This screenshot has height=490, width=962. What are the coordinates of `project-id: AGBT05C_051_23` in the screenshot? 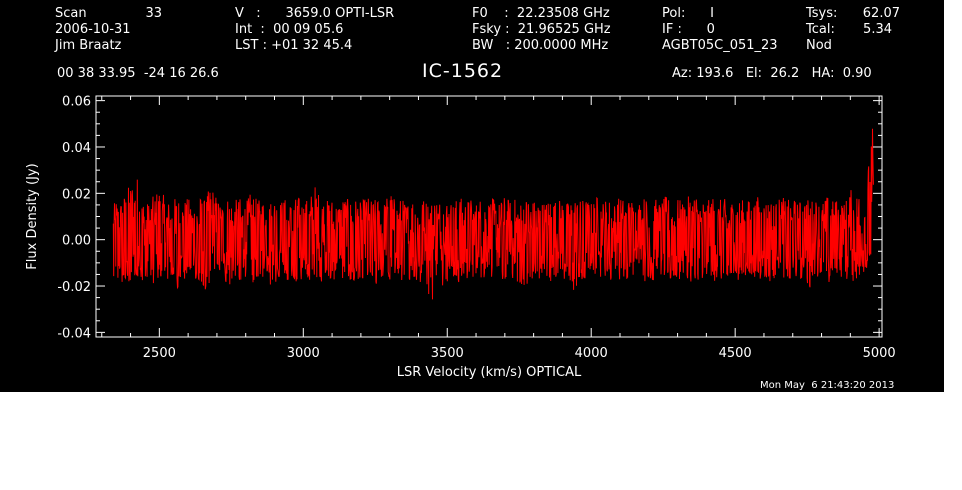 It's located at (720, 45).